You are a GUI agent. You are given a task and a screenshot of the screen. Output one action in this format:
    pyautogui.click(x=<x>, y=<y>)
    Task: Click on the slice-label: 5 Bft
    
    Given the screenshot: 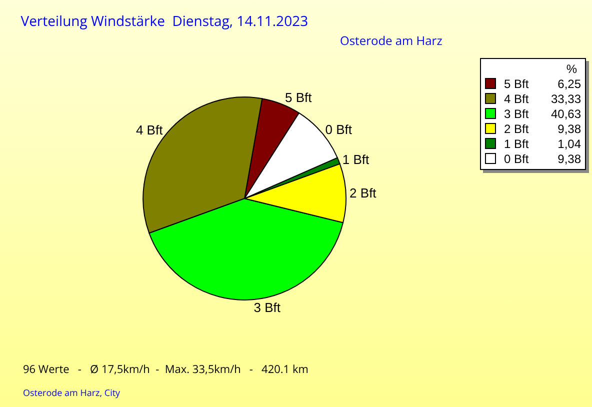 What is the action you would take?
    pyautogui.click(x=298, y=97)
    